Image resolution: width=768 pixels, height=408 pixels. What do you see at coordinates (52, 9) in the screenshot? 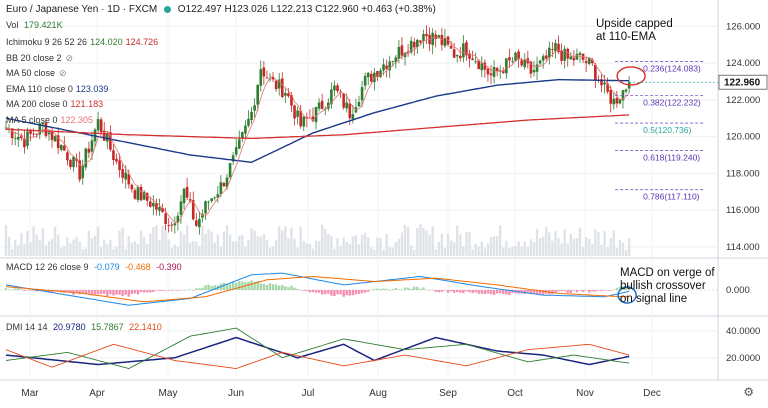
I see `symbol-title: Euro / Japanese Yen` at bounding box center [52, 9].